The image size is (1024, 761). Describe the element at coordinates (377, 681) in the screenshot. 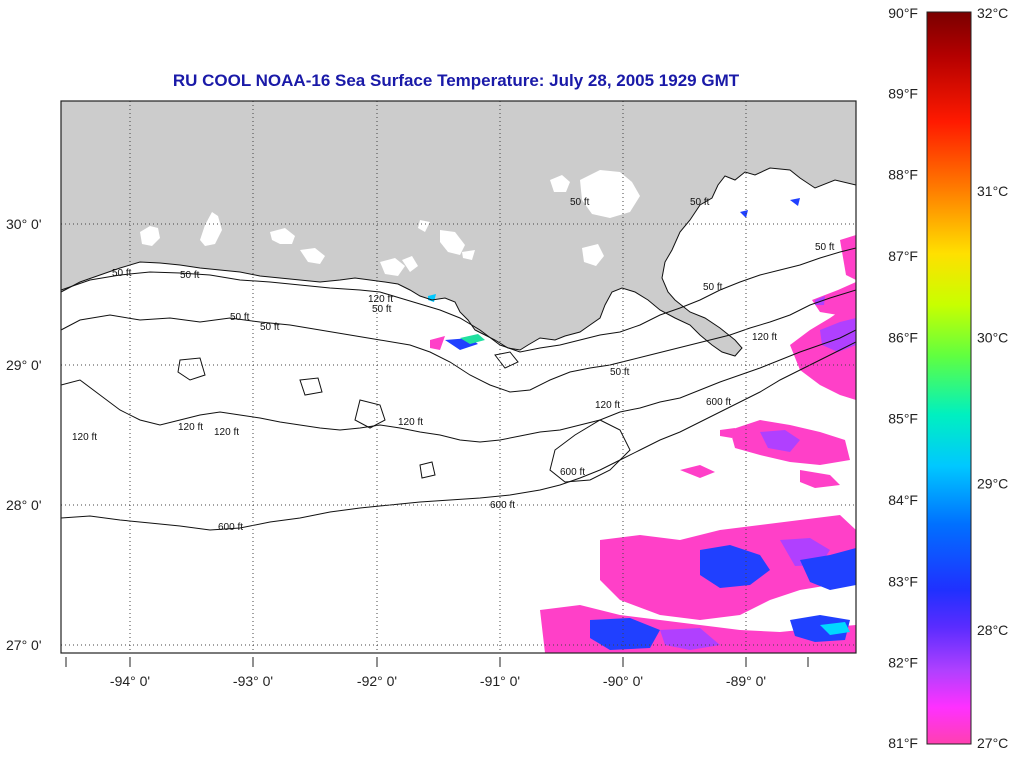

I see `lon-label: -92° 0'` at that location.